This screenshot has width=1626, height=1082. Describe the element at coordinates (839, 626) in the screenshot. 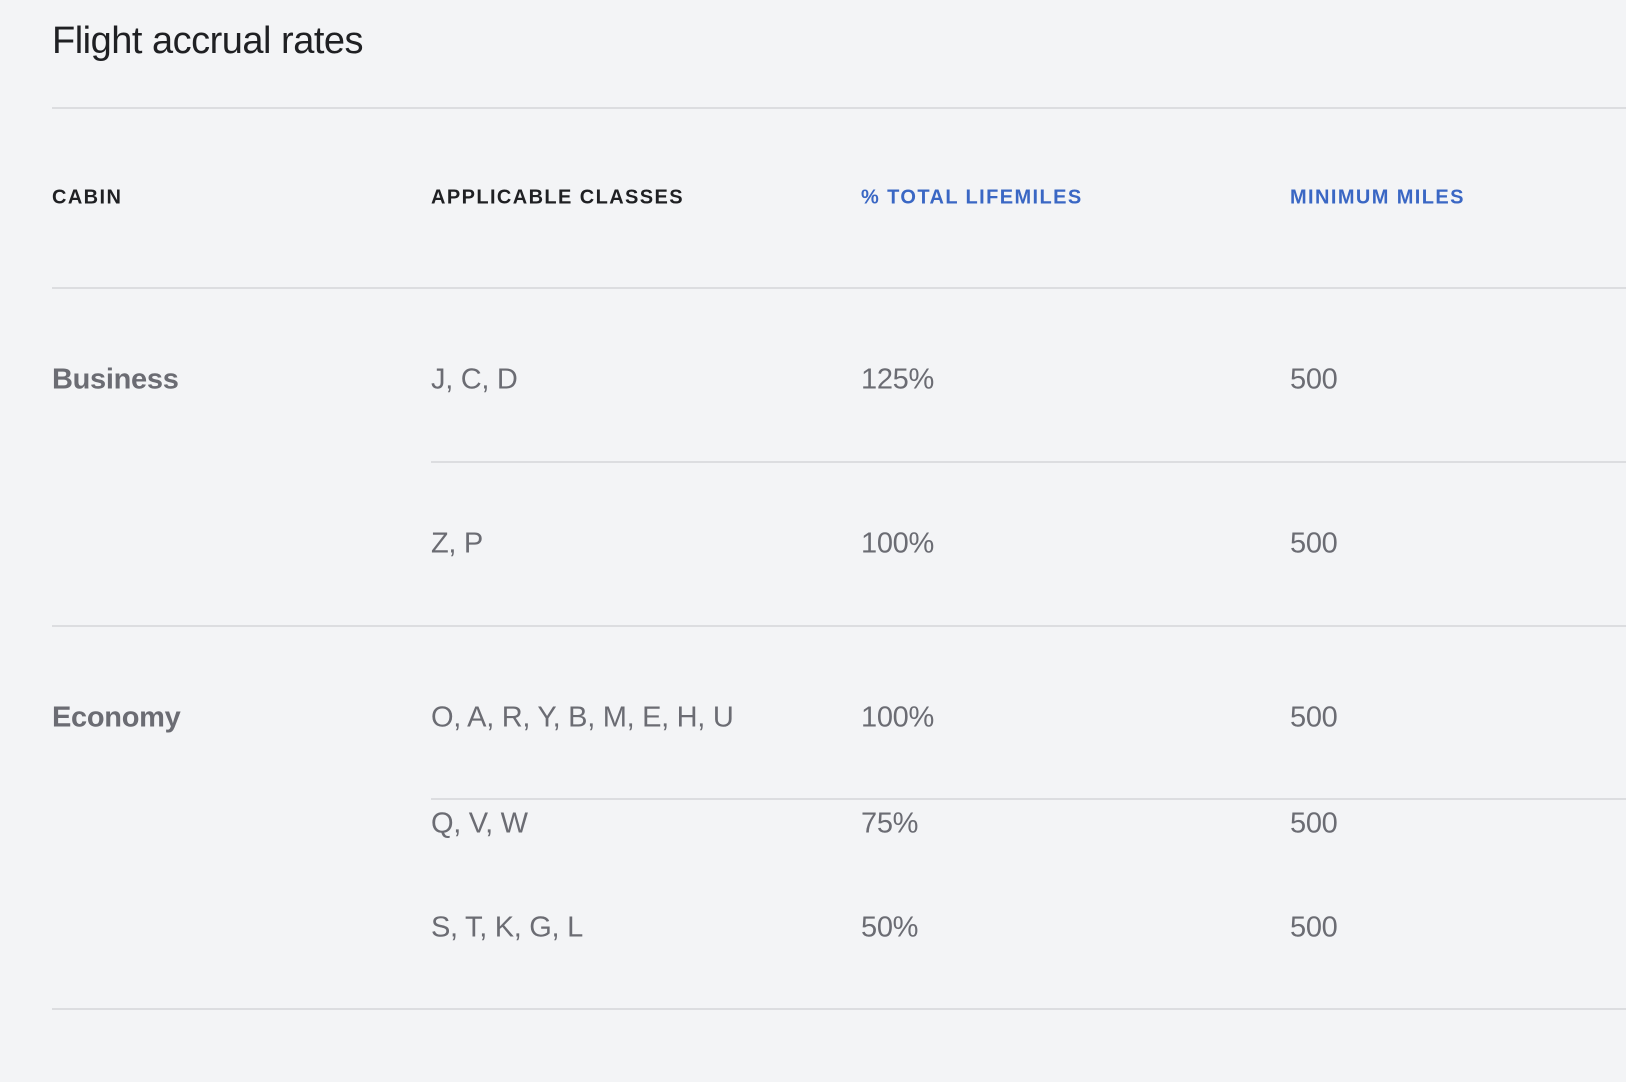

I see `group-divider` at that location.